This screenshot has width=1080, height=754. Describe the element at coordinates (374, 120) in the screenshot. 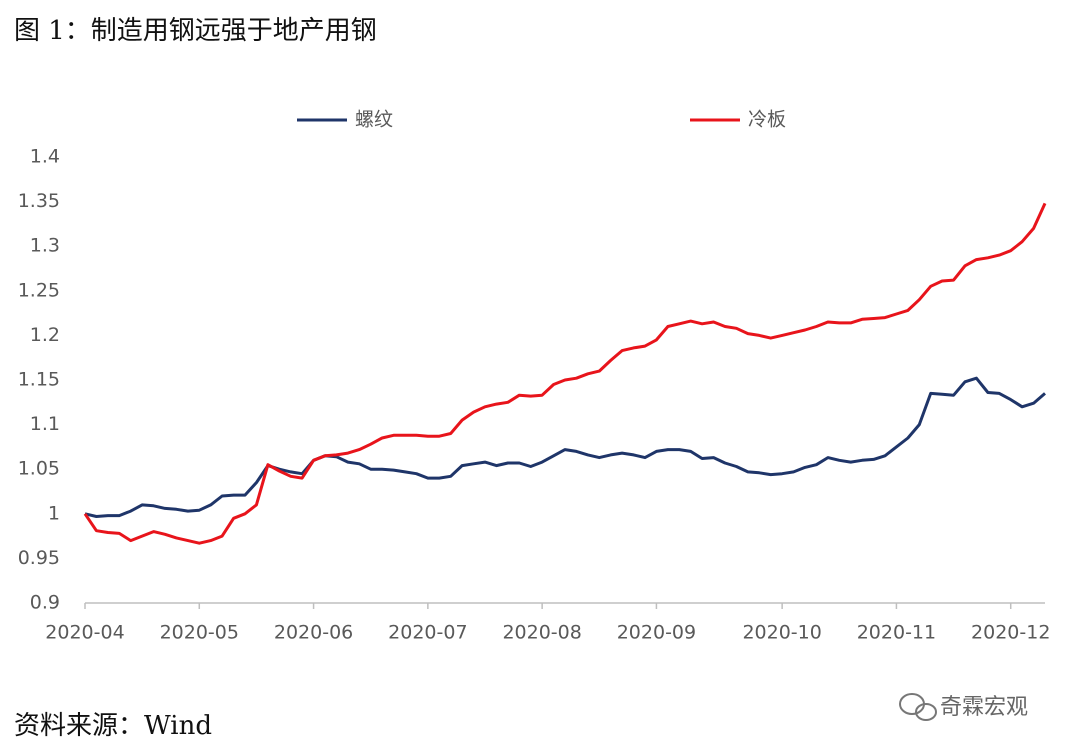

I see `legend-label: 螺纹` at that location.